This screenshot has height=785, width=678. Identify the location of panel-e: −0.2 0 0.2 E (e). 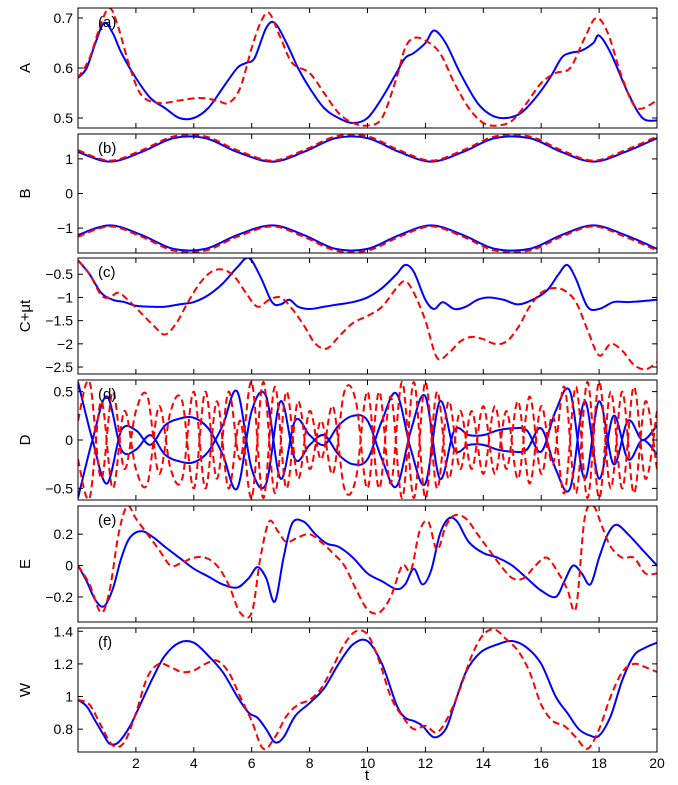
(337, 564).